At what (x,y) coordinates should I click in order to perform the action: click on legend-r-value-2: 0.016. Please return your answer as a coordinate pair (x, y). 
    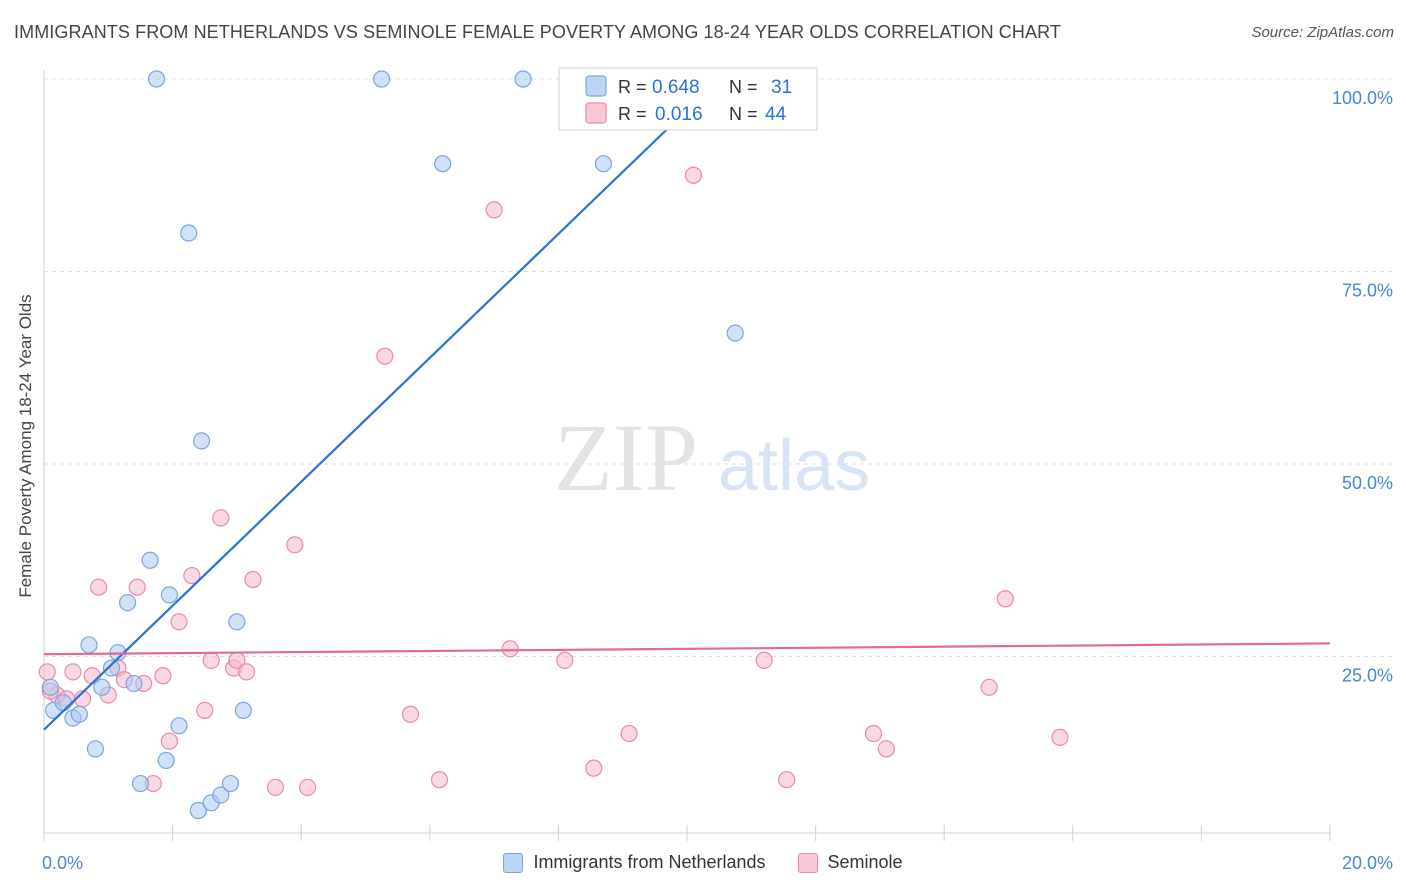
    Looking at the image, I should click on (679, 114).